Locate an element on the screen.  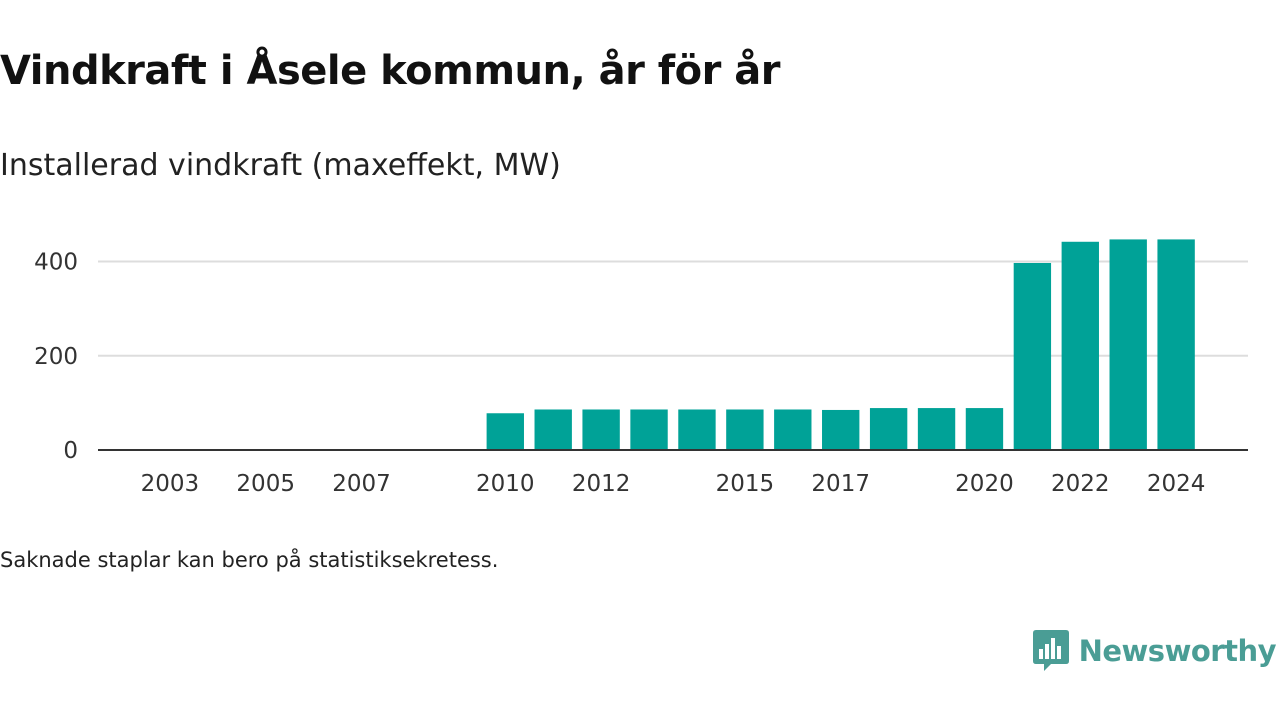
y-tick-label: 400 is located at coordinates (56, 263).